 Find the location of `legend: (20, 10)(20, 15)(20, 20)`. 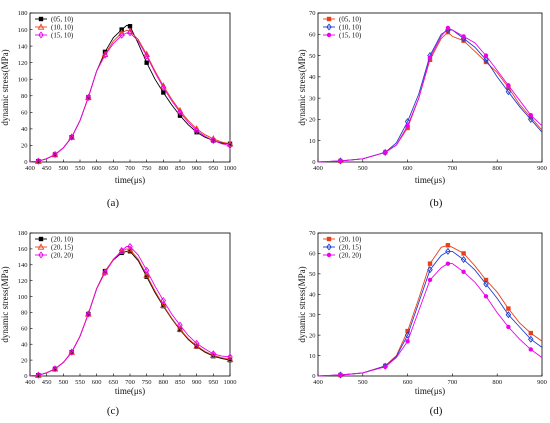

legend: (20, 10)(20, 15)(20, 20) is located at coordinates (342, 247).